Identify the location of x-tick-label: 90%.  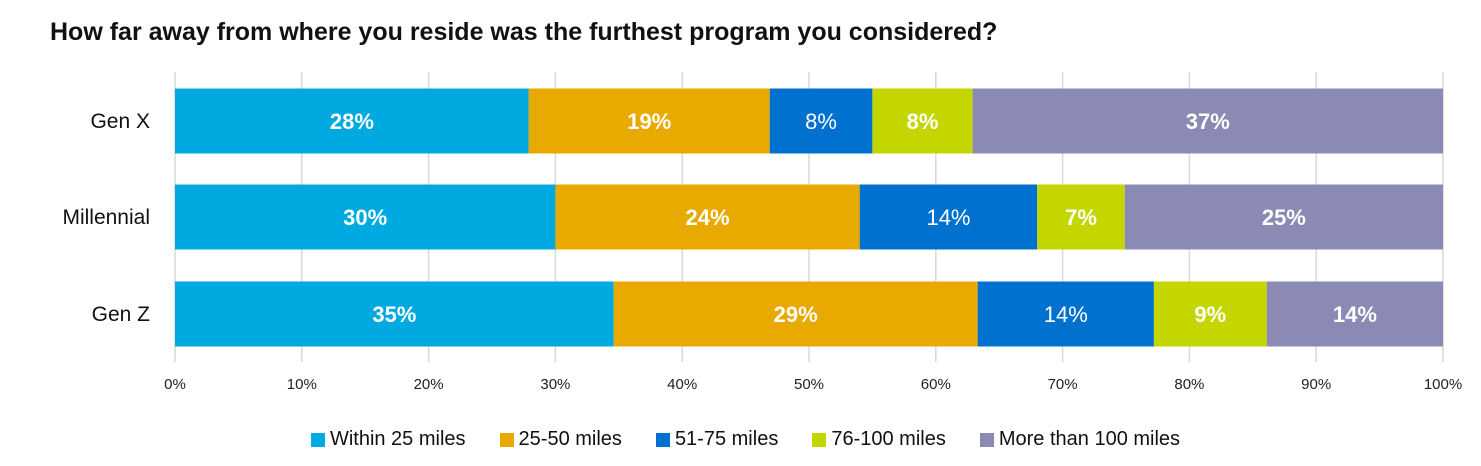
(1316, 384).